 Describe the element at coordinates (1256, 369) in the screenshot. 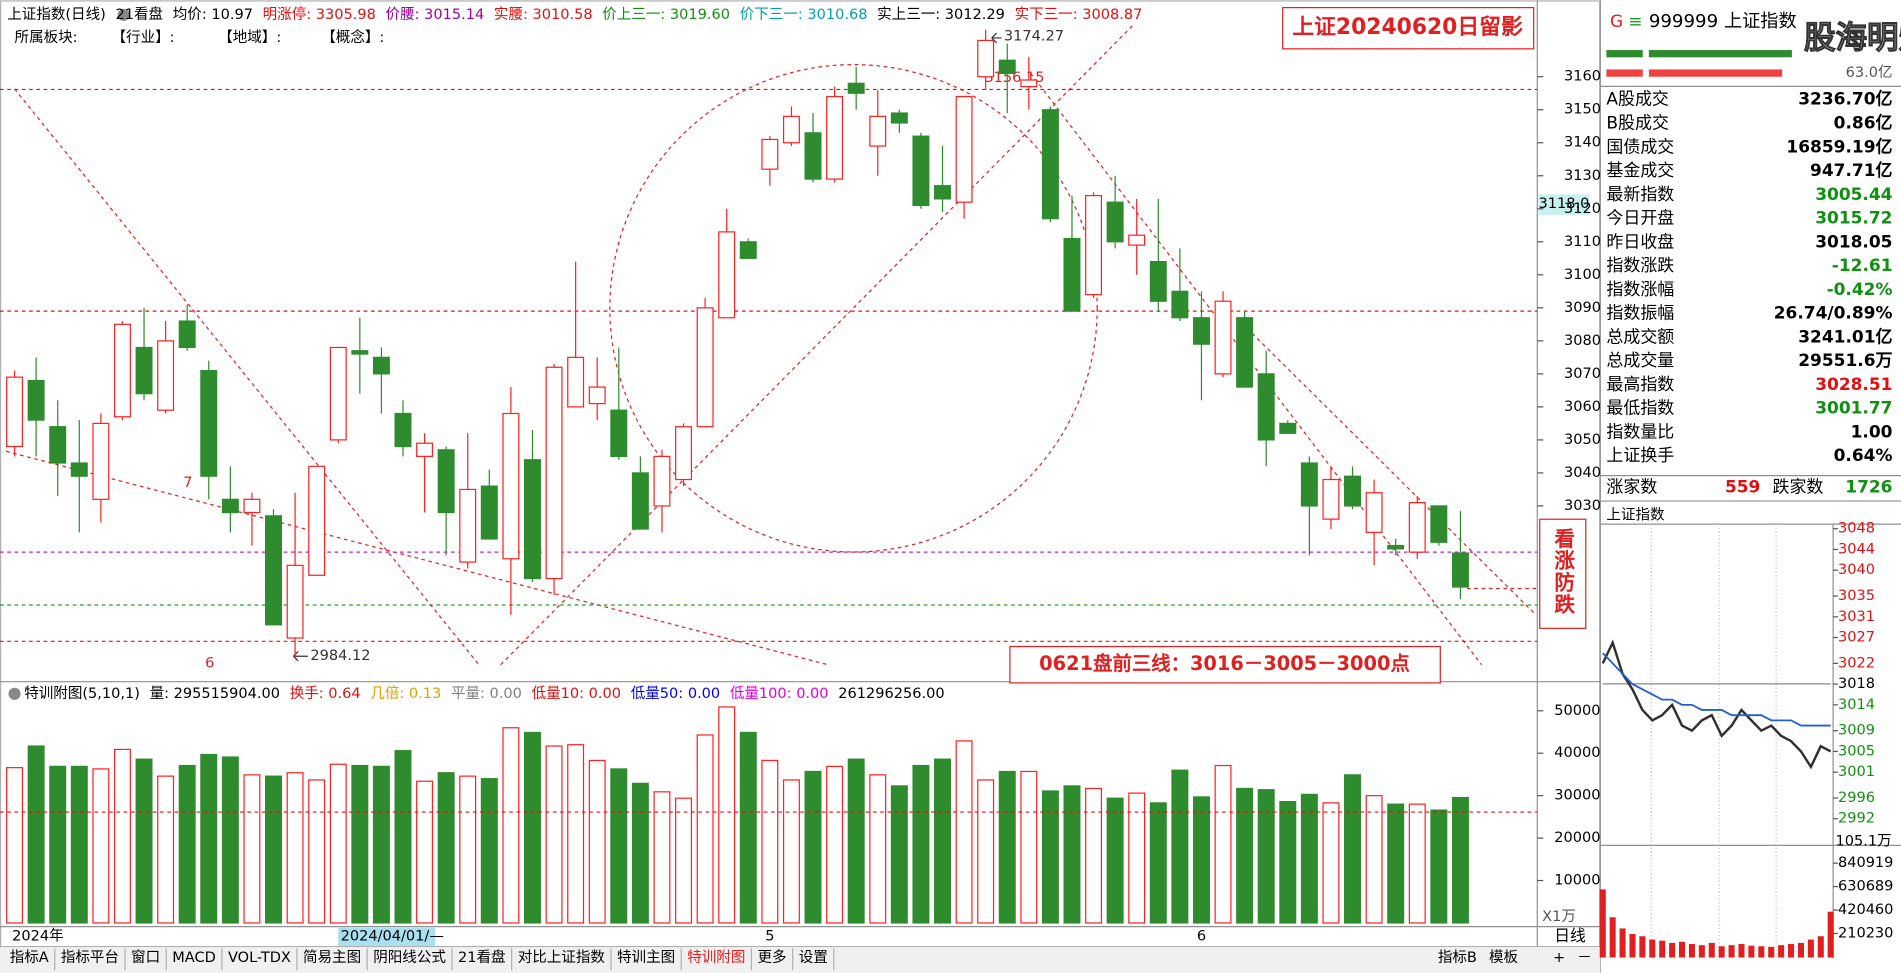

I see `trendline` at that location.